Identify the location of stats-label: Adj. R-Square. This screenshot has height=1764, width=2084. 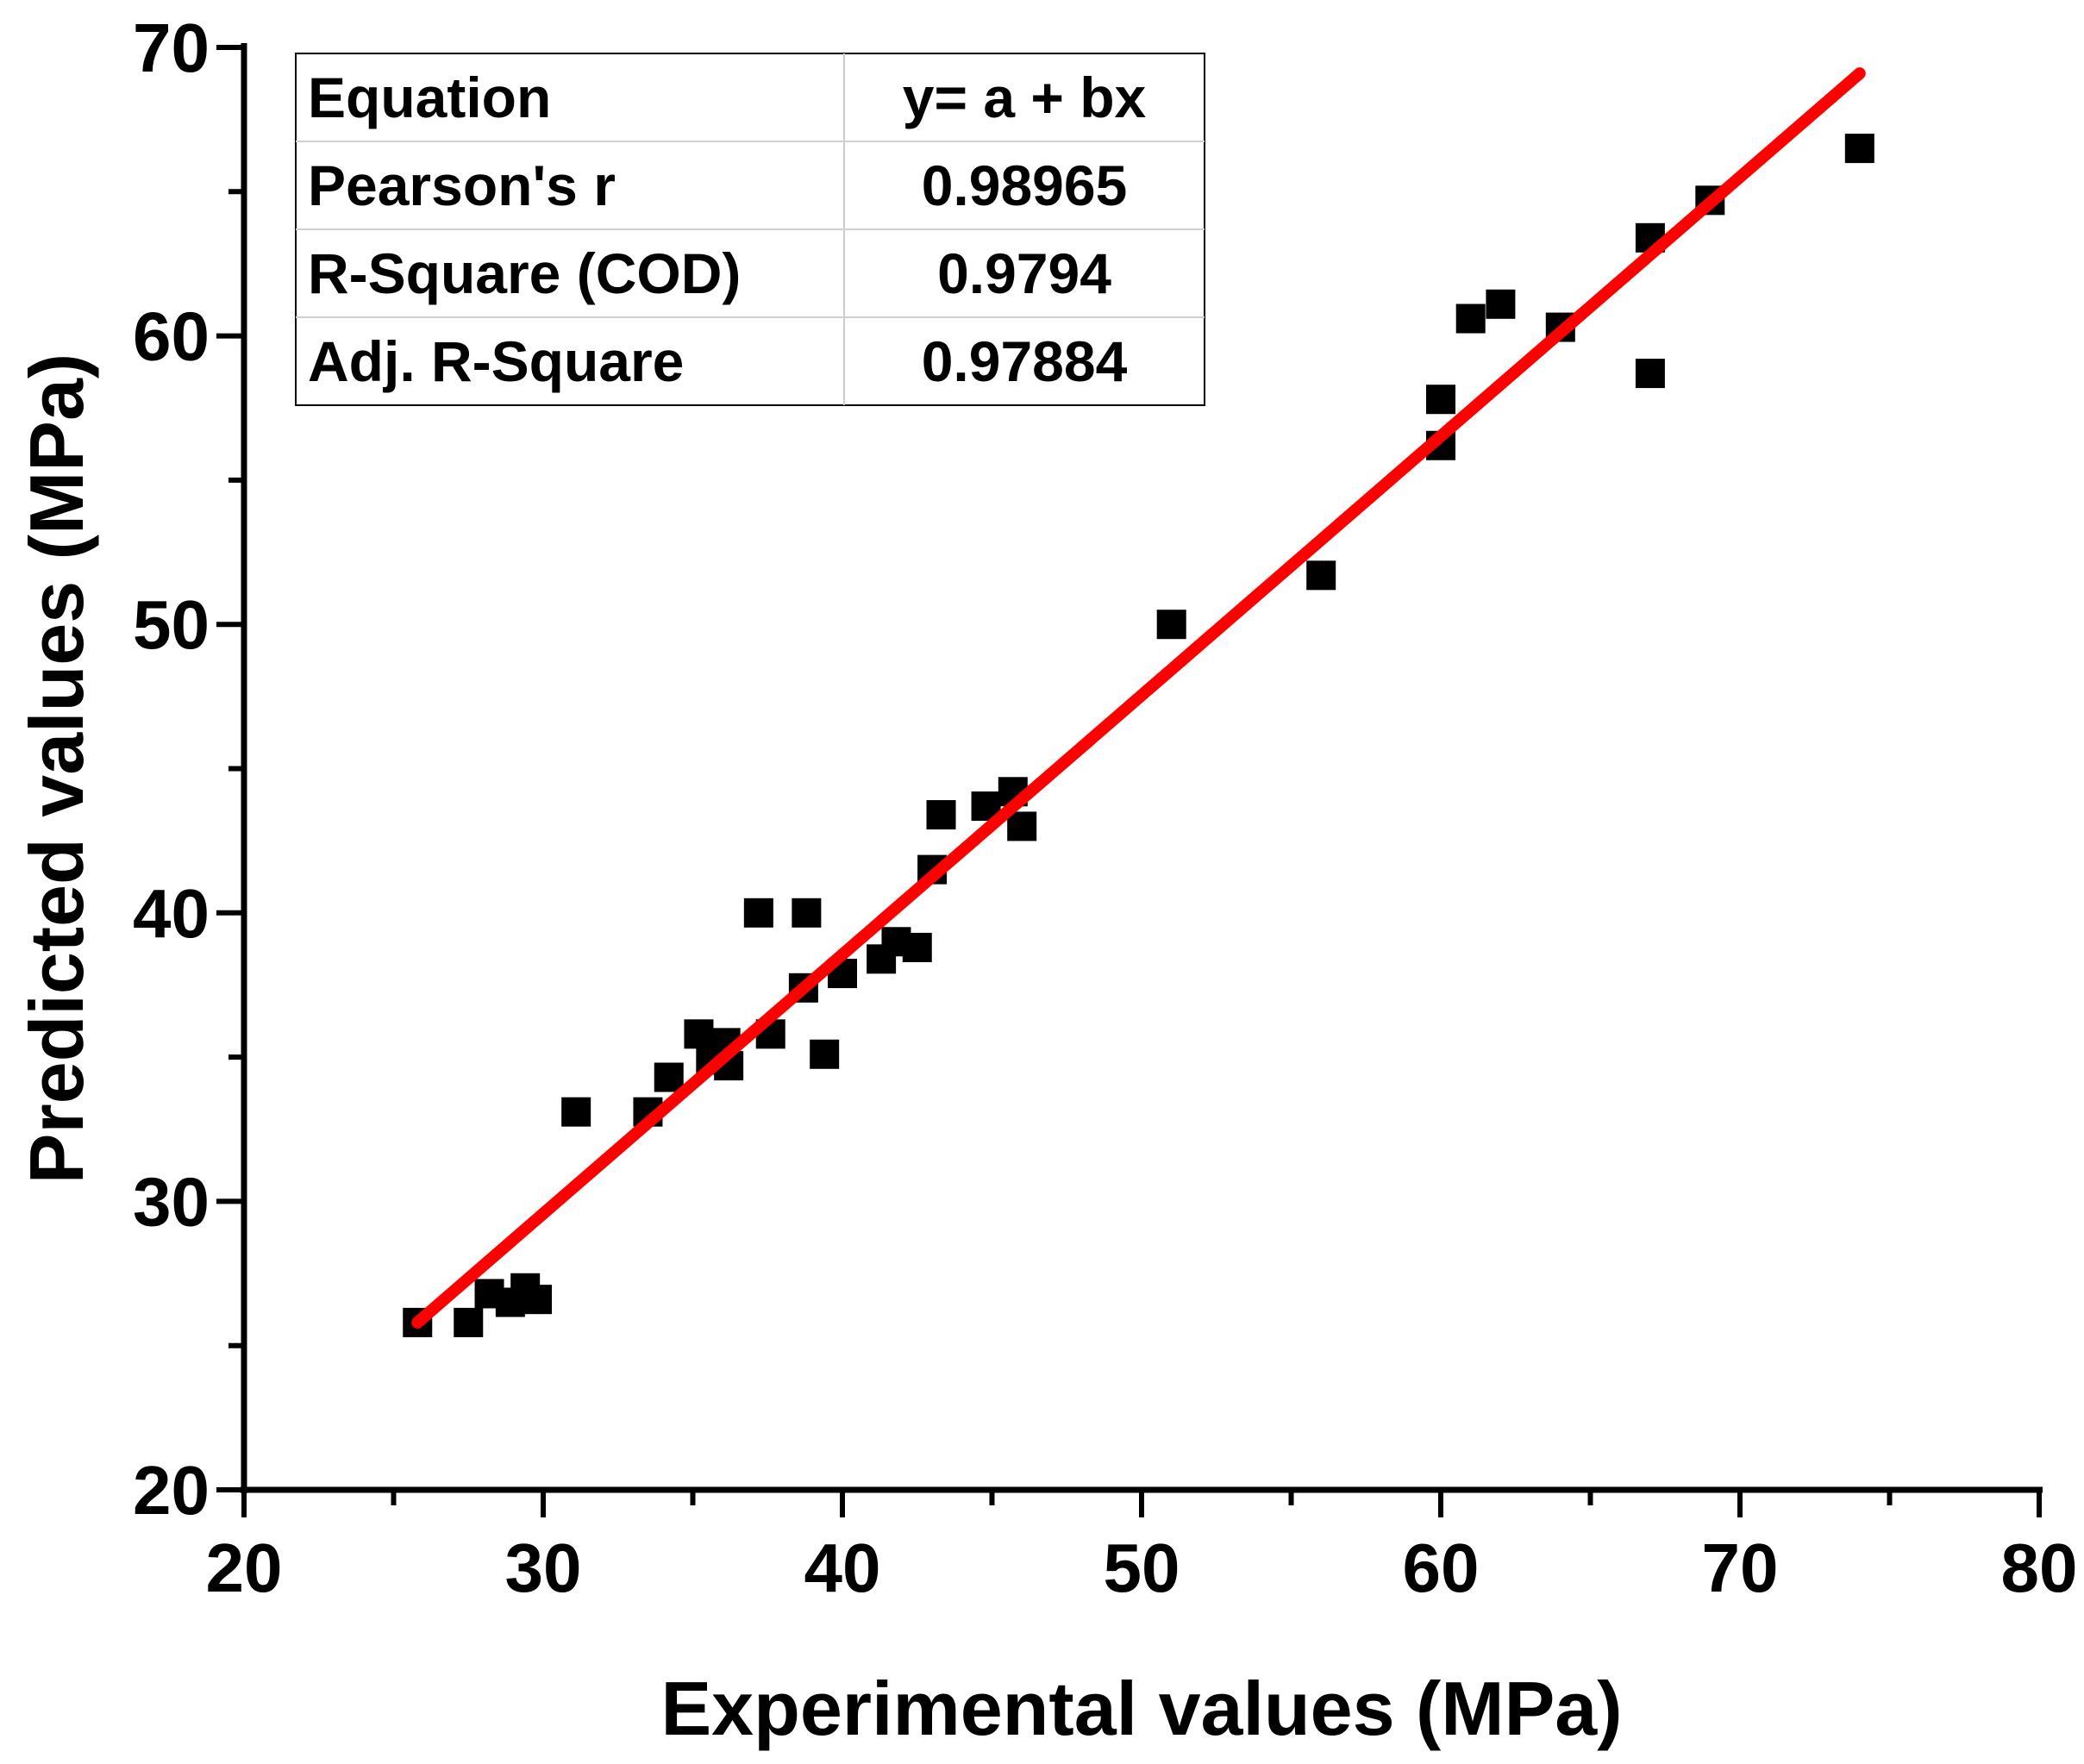
(496, 361).